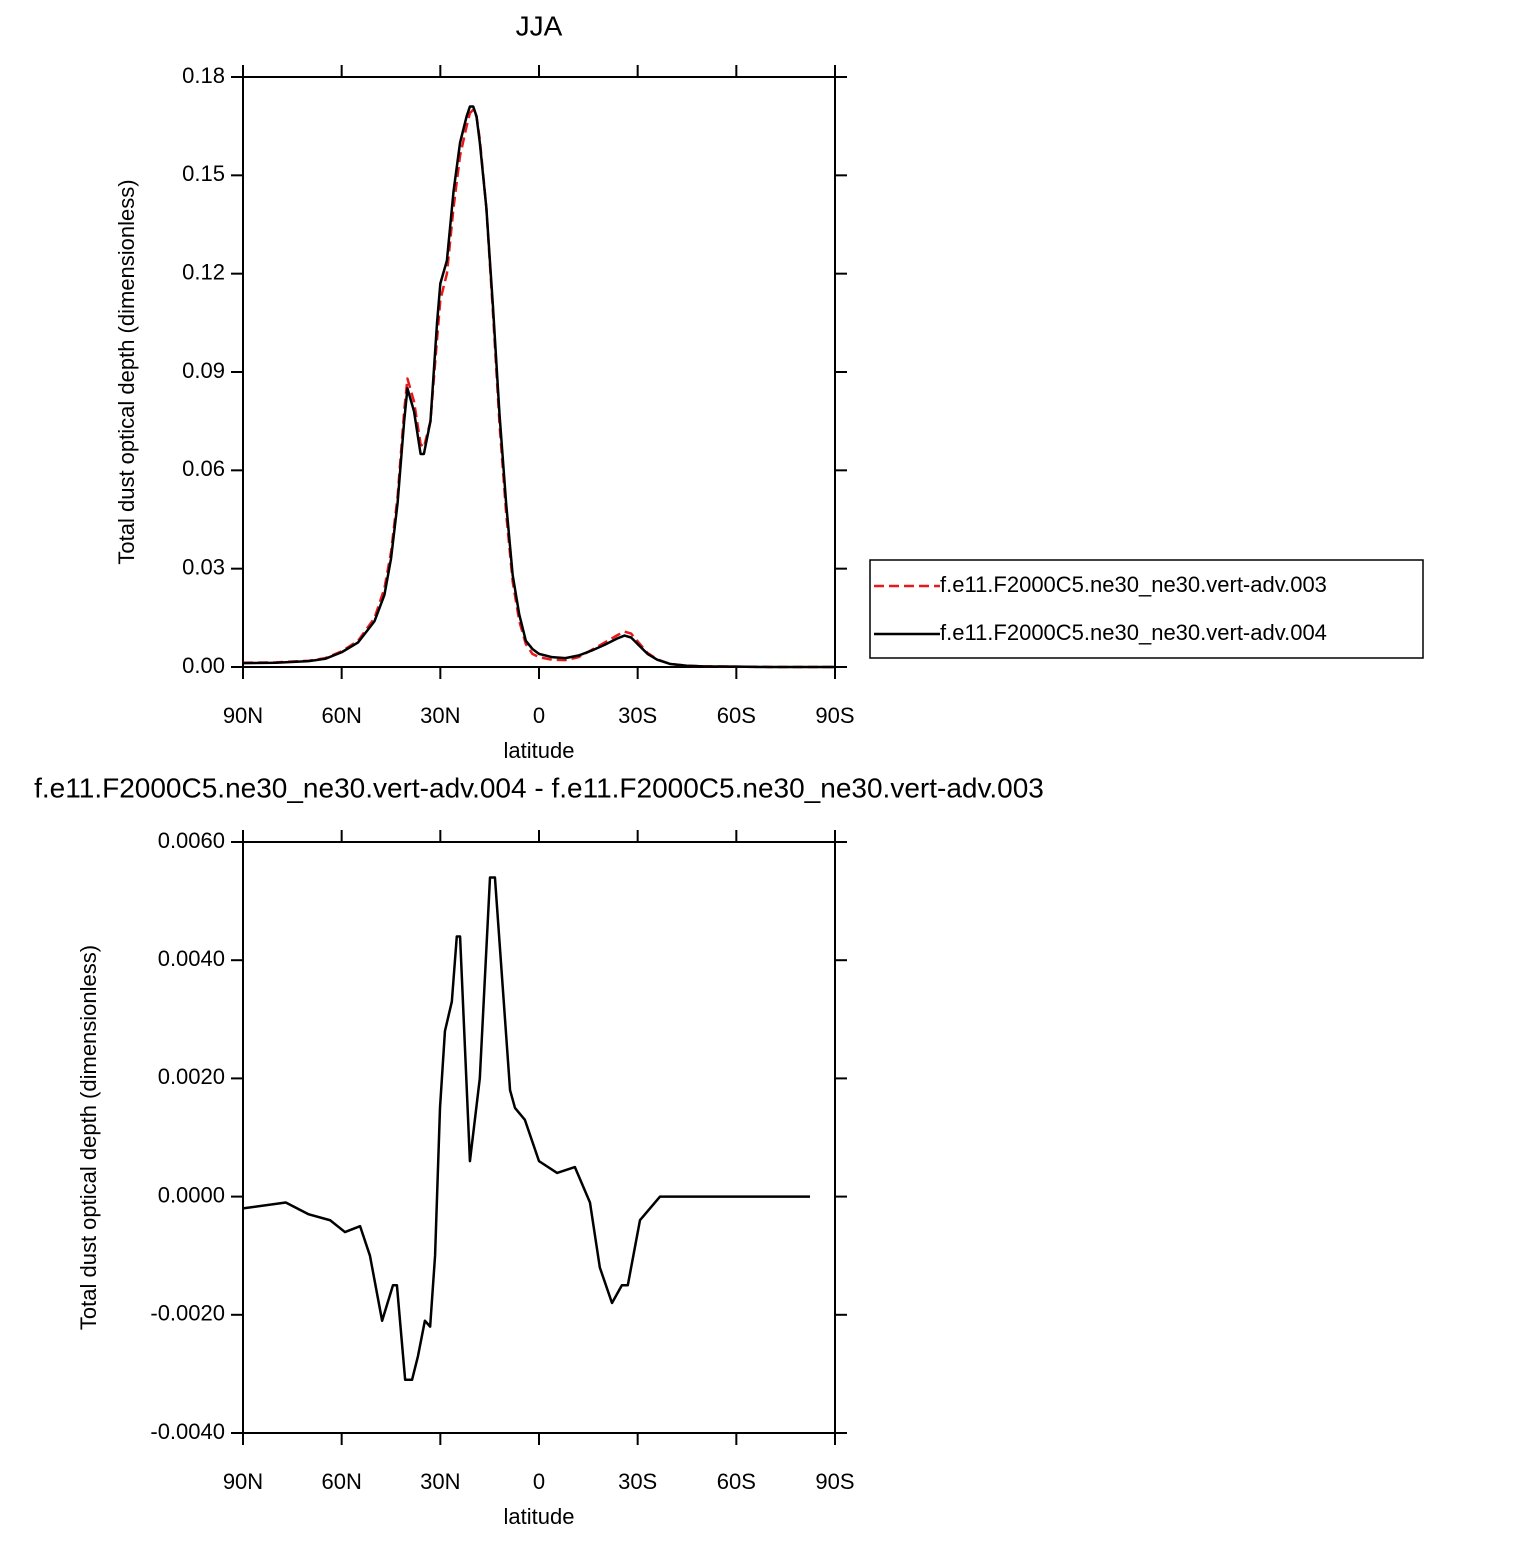 The height and width of the screenshot is (1541, 1533). Describe the element at coordinates (191, 1076) in the screenshot. I see `y-tick-label: 0.0020` at that location.